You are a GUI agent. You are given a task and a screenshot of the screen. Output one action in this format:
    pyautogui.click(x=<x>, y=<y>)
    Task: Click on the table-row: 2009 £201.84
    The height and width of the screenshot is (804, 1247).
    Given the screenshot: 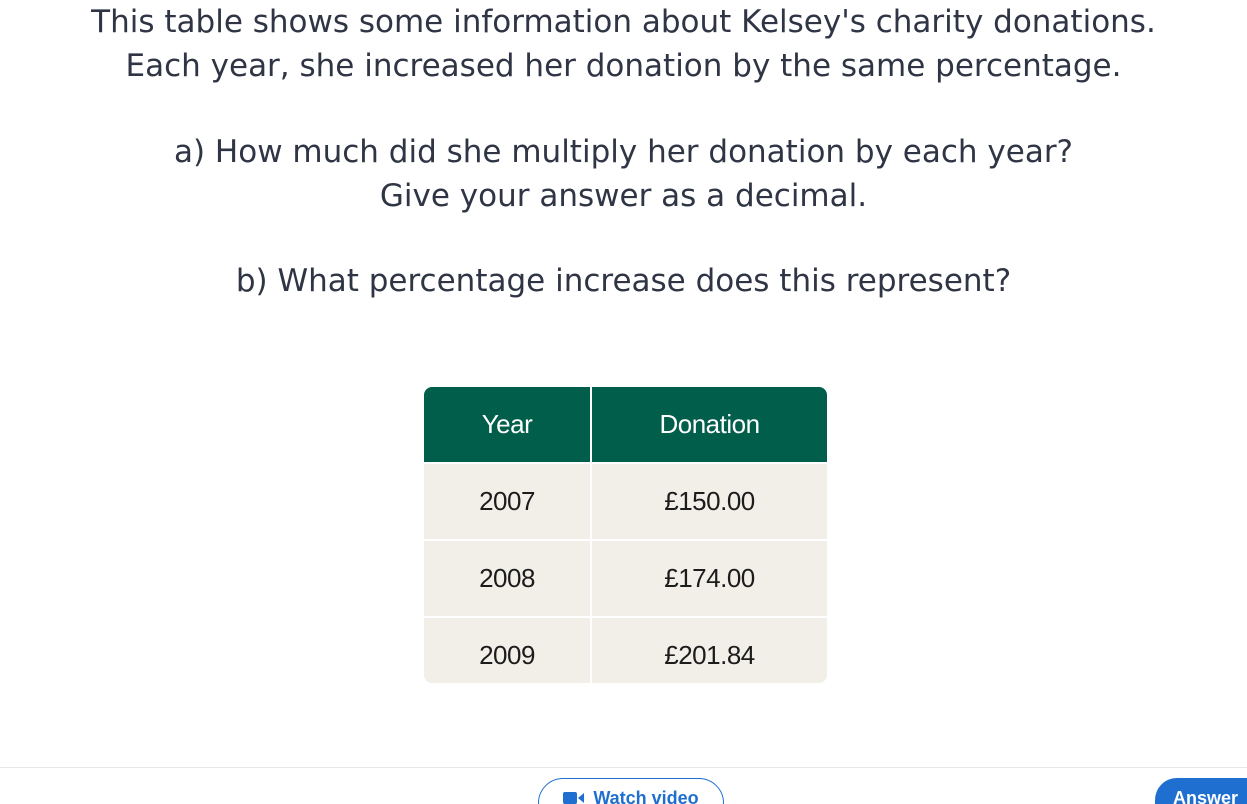 What is the action you would take?
    pyautogui.click(x=625, y=649)
    